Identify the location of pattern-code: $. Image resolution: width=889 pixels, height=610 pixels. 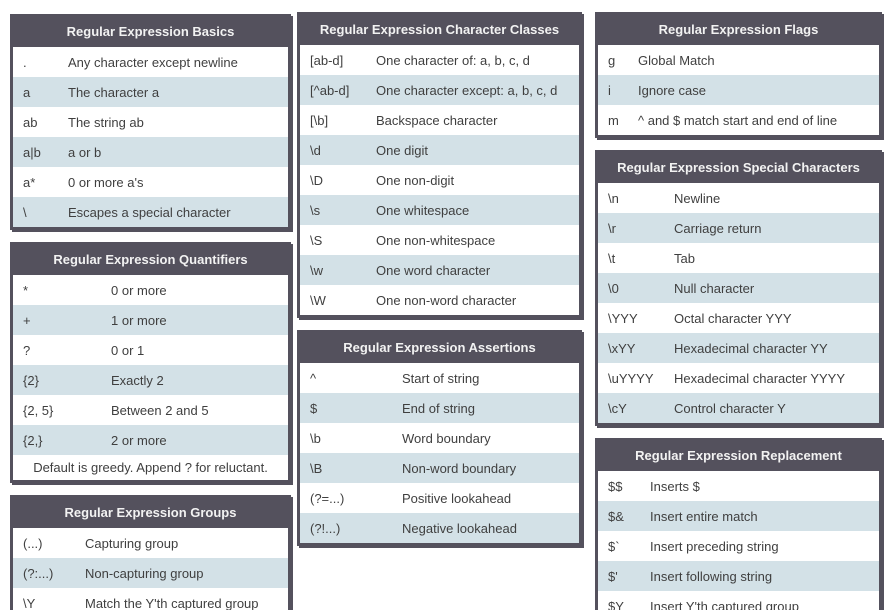
(314, 408).